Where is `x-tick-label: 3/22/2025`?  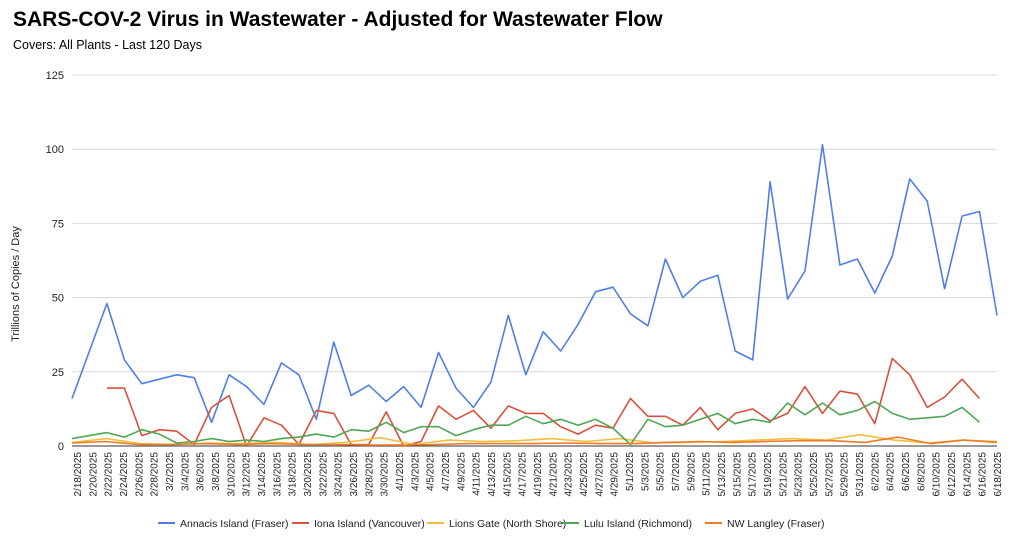
x-tick-label: 3/22/2025 is located at coordinates (323, 474).